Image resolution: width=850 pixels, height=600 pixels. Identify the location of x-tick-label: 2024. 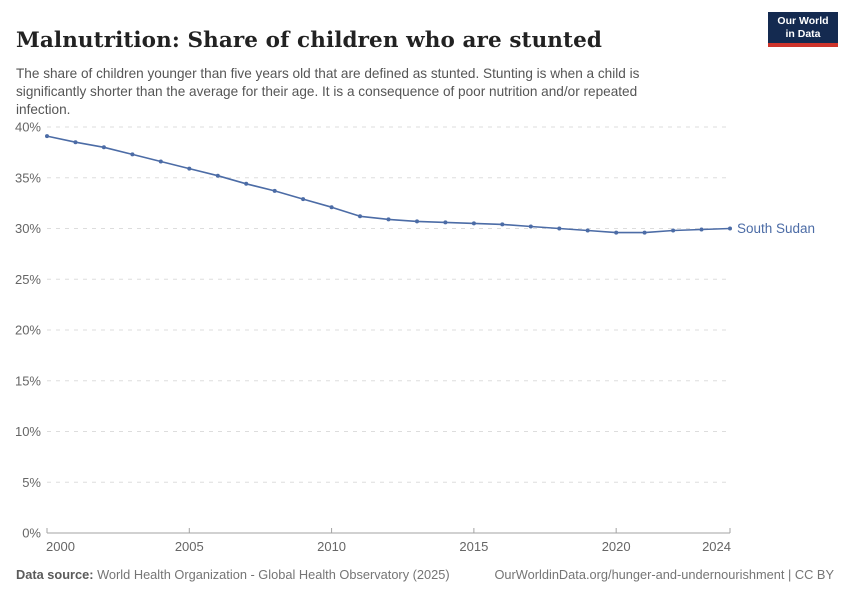
(716, 546).